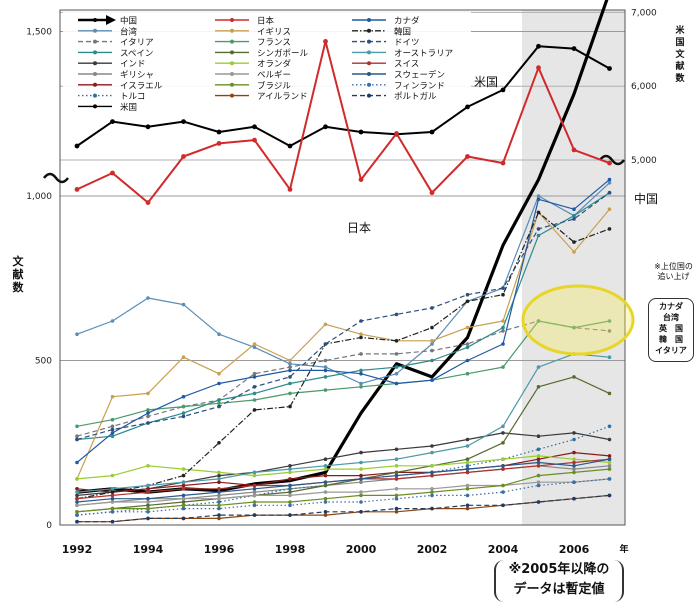 The image size is (696, 611). I want to click on x-tick-label: 2004, so click(503, 549).